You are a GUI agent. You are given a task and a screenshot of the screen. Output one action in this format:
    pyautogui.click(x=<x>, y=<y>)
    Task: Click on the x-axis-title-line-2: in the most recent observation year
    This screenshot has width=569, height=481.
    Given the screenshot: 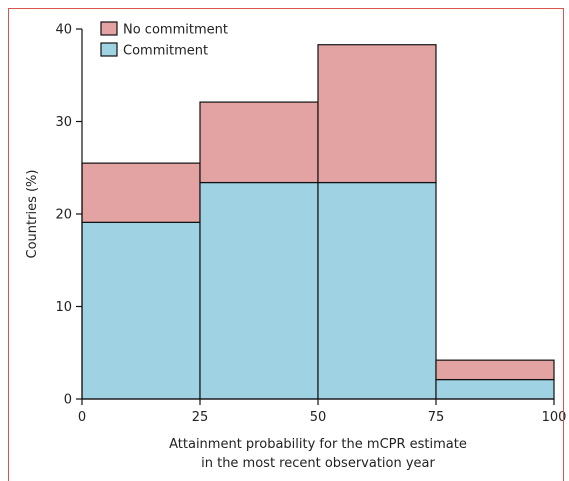 What is the action you would take?
    pyautogui.click(x=318, y=463)
    